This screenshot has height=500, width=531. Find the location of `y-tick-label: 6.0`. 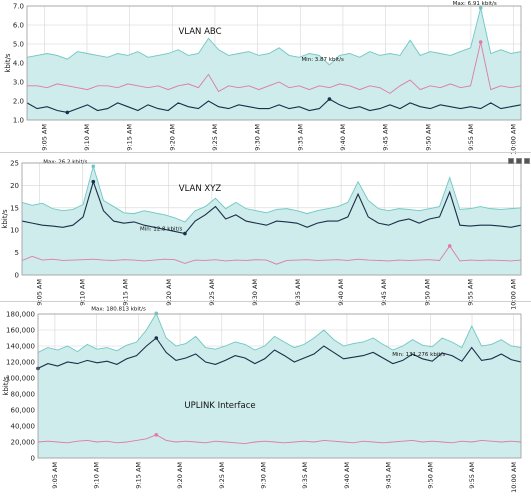

y-tick-label: 6.0 is located at coordinates (18, 26).